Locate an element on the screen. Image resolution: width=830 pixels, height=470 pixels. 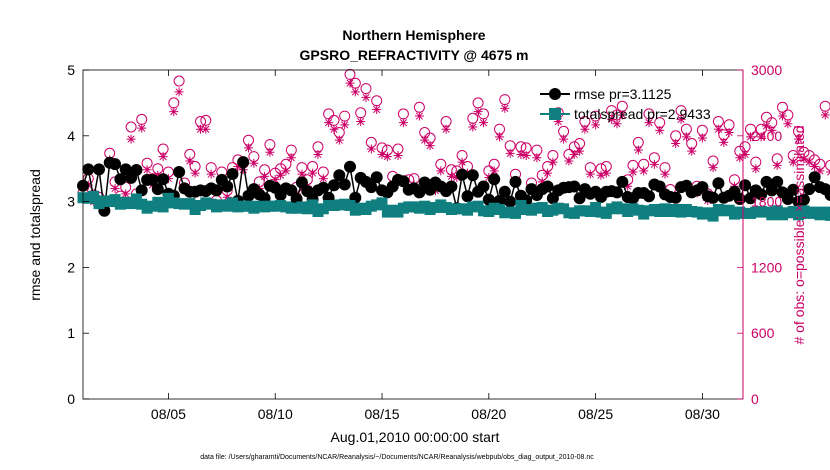
y-axis-label-left: rmse and totalspread is located at coordinates (35, 235).